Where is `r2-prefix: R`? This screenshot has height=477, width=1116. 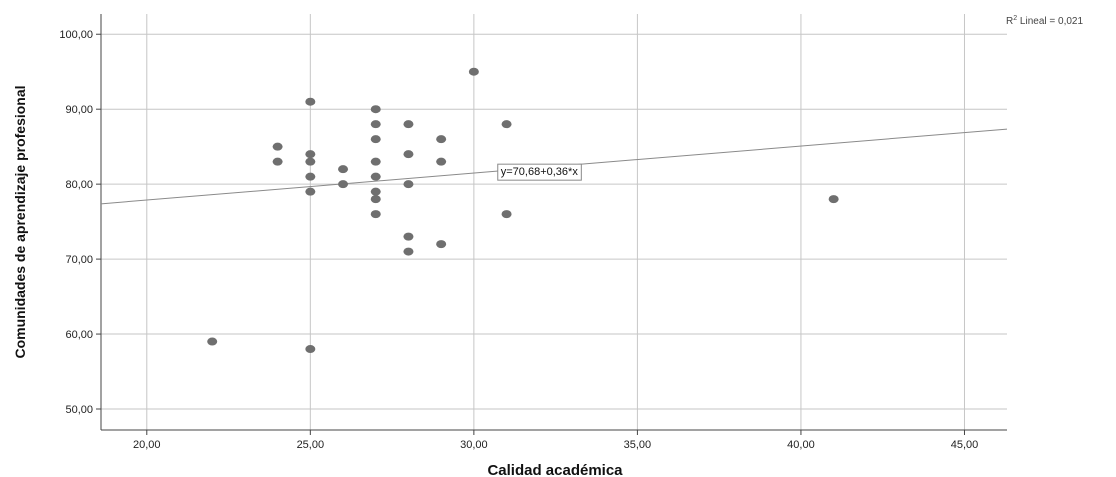
r2-prefix: R is located at coordinates (1009, 21).